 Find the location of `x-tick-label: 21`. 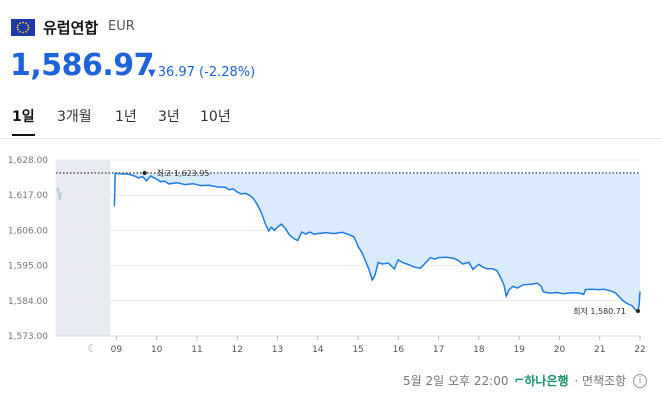

x-tick-label: 21 is located at coordinates (599, 350).